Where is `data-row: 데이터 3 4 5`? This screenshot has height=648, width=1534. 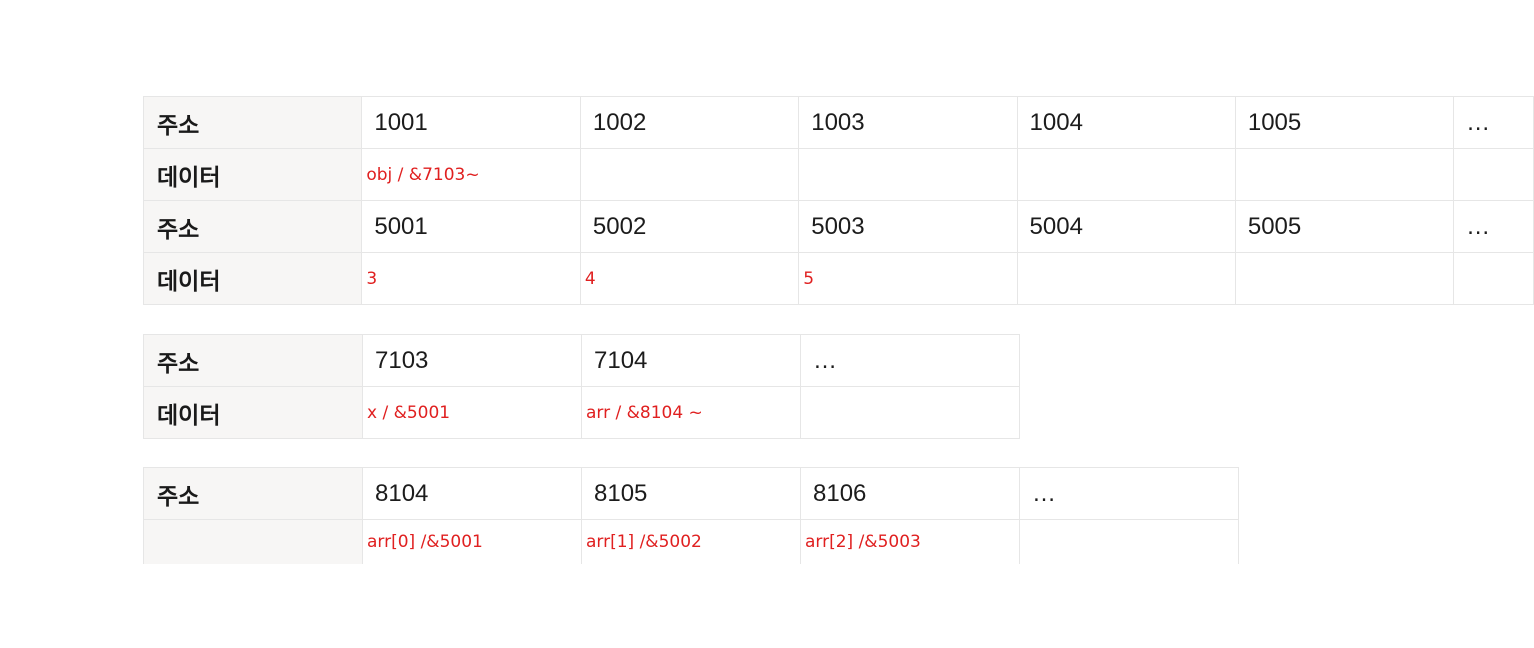
data-row: 데이터 3 4 5 is located at coordinates (838, 278).